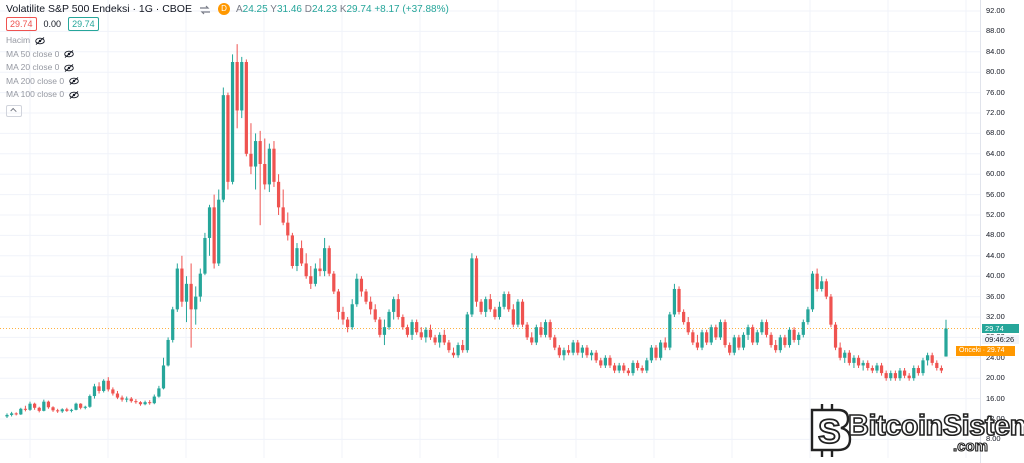 The height and width of the screenshot is (463, 1024). Describe the element at coordinates (42, 68) in the screenshot. I see `indicator-ma20: MA 20 close 0` at that location.